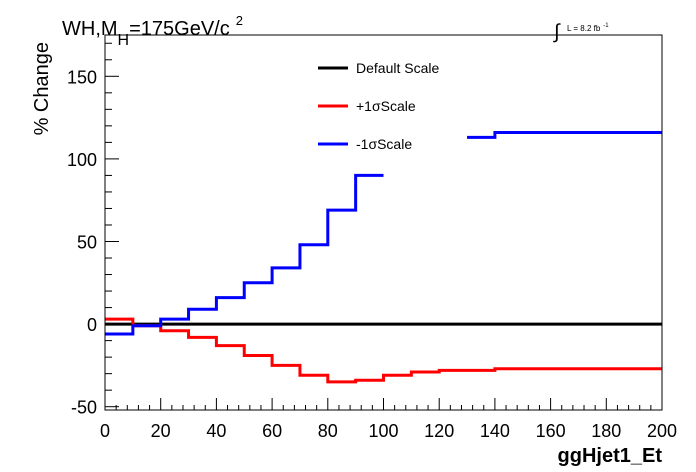  What do you see at coordinates (87, 242) in the screenshot?
I see `y-tick-label: 50` at bounding box center [87, 242].